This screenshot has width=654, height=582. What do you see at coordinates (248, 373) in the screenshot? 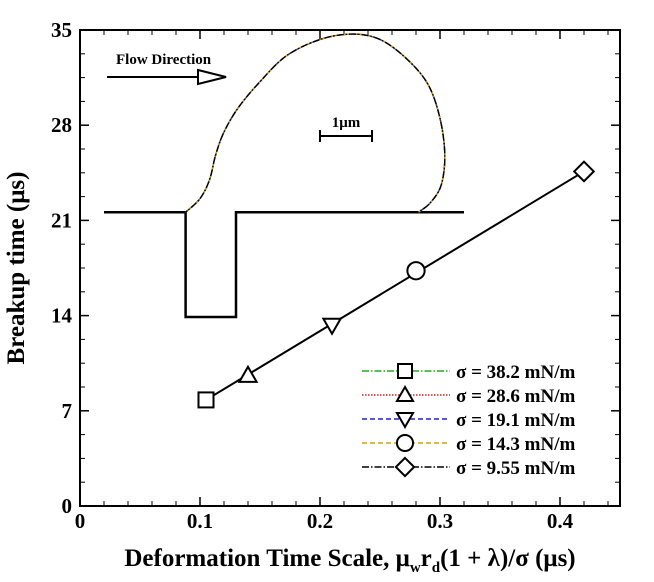
I see `data-point-triangle-up` at bounding box center [248, 373].